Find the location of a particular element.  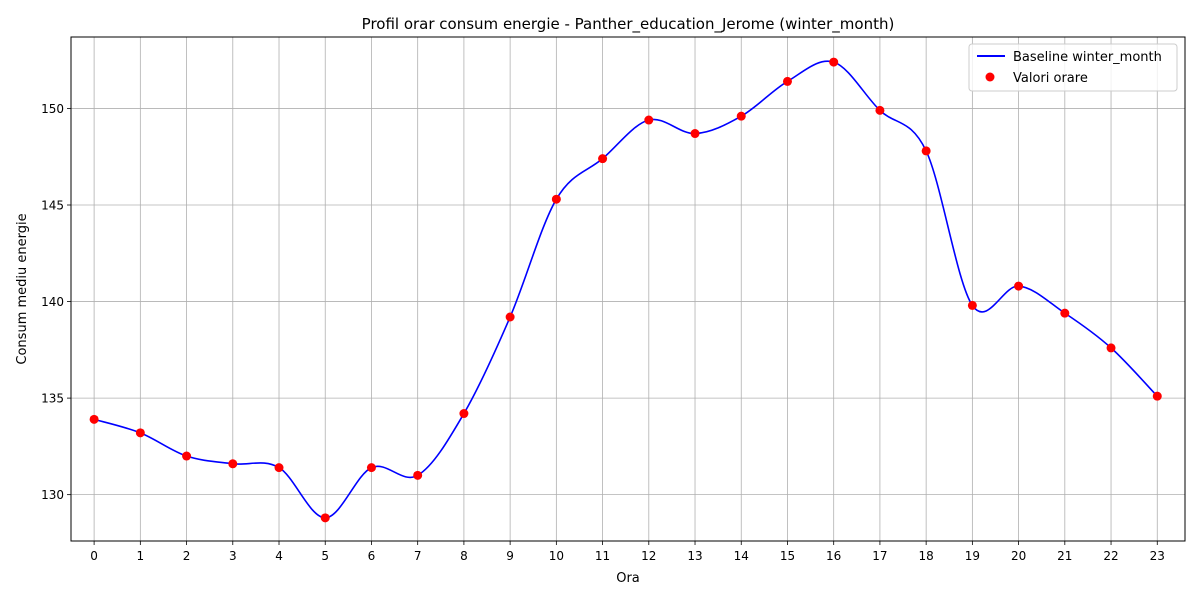

x-tick-label: 15 is located at coordinates (787, 556).